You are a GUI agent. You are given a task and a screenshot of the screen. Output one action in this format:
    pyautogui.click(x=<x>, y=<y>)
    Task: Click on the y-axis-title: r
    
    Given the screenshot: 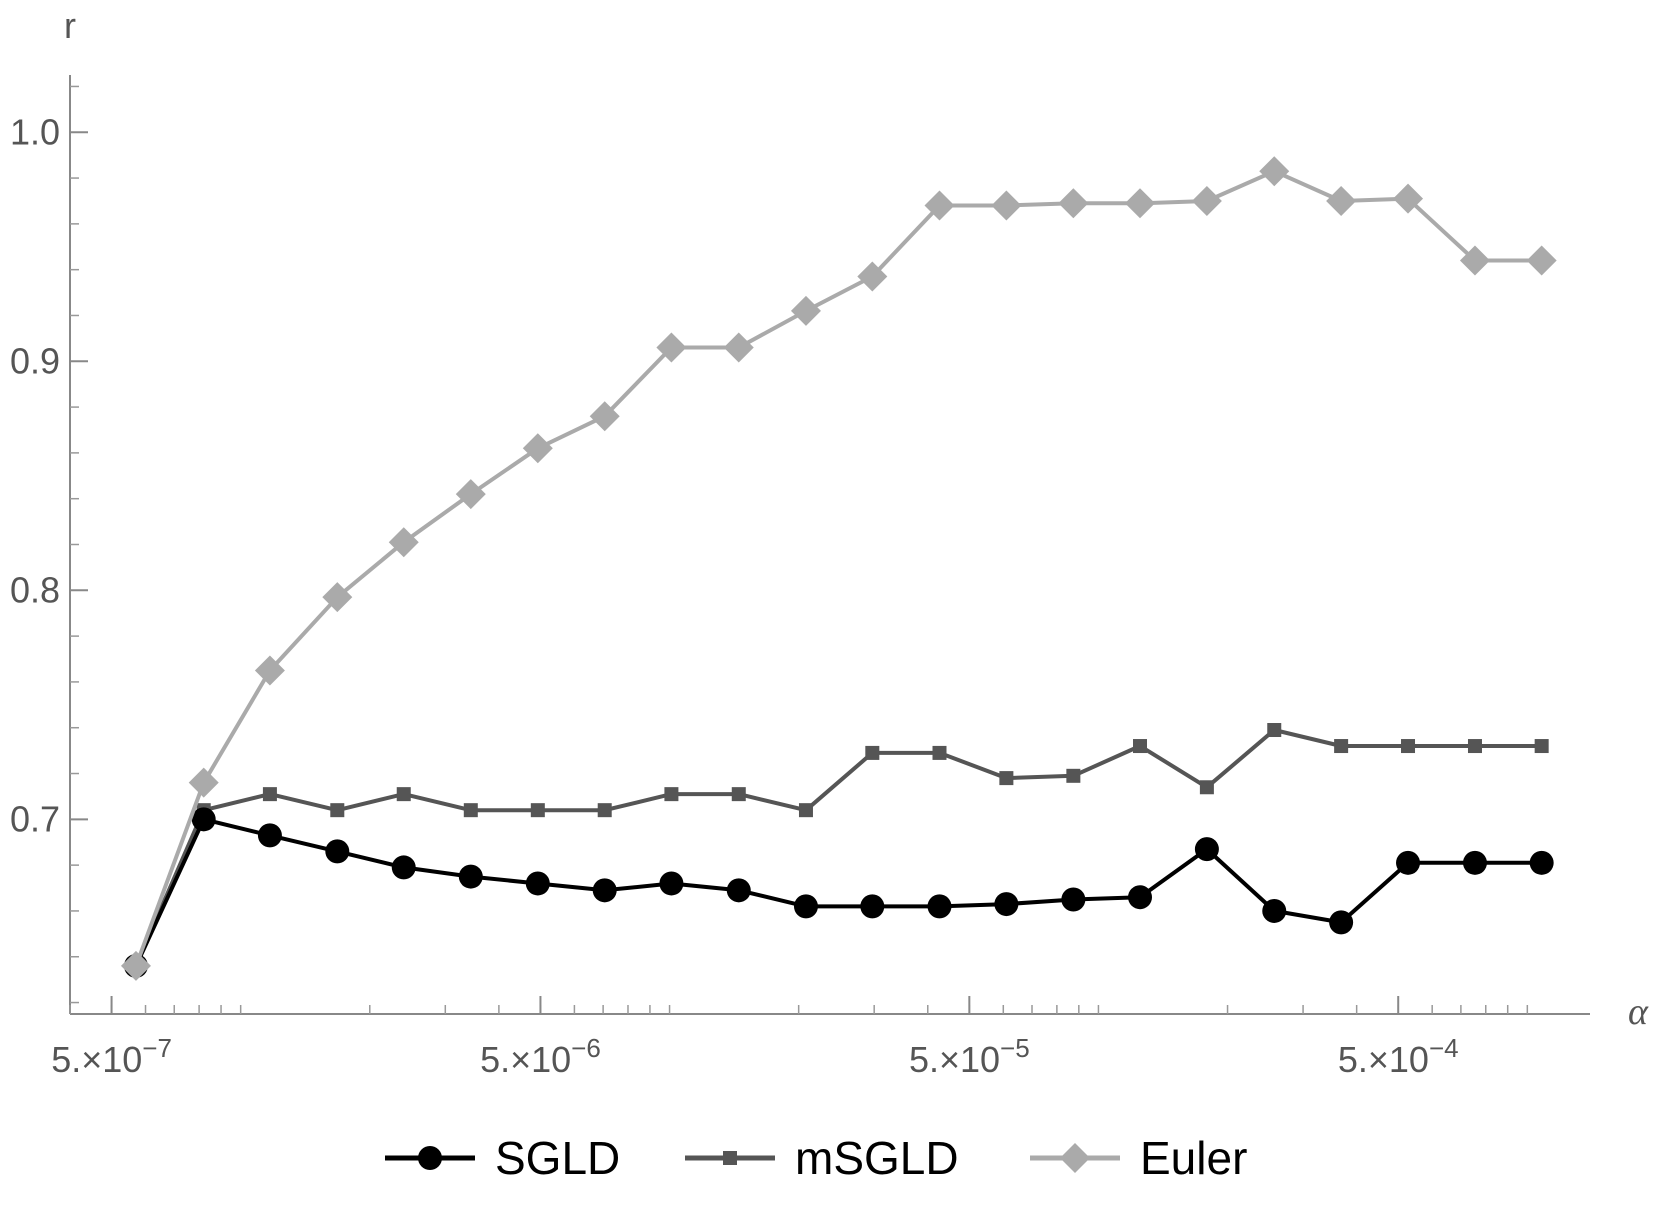 What is the action you would take?
    pyautogui.click(x=70, y=25)
    